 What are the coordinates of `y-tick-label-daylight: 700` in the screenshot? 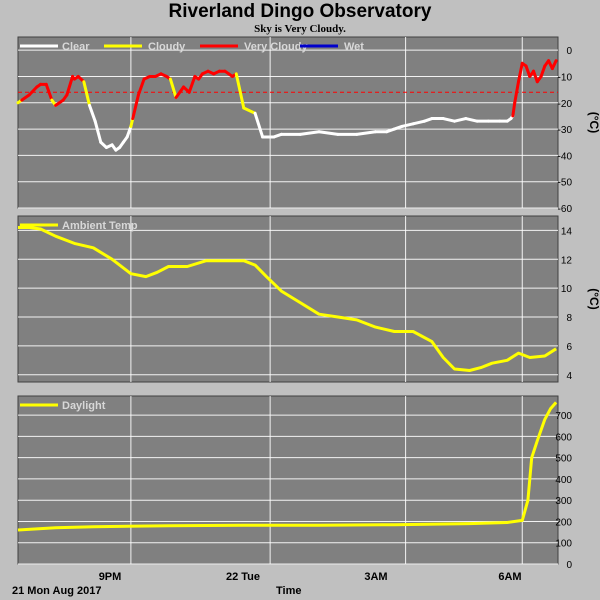 It's located at (563, 416).